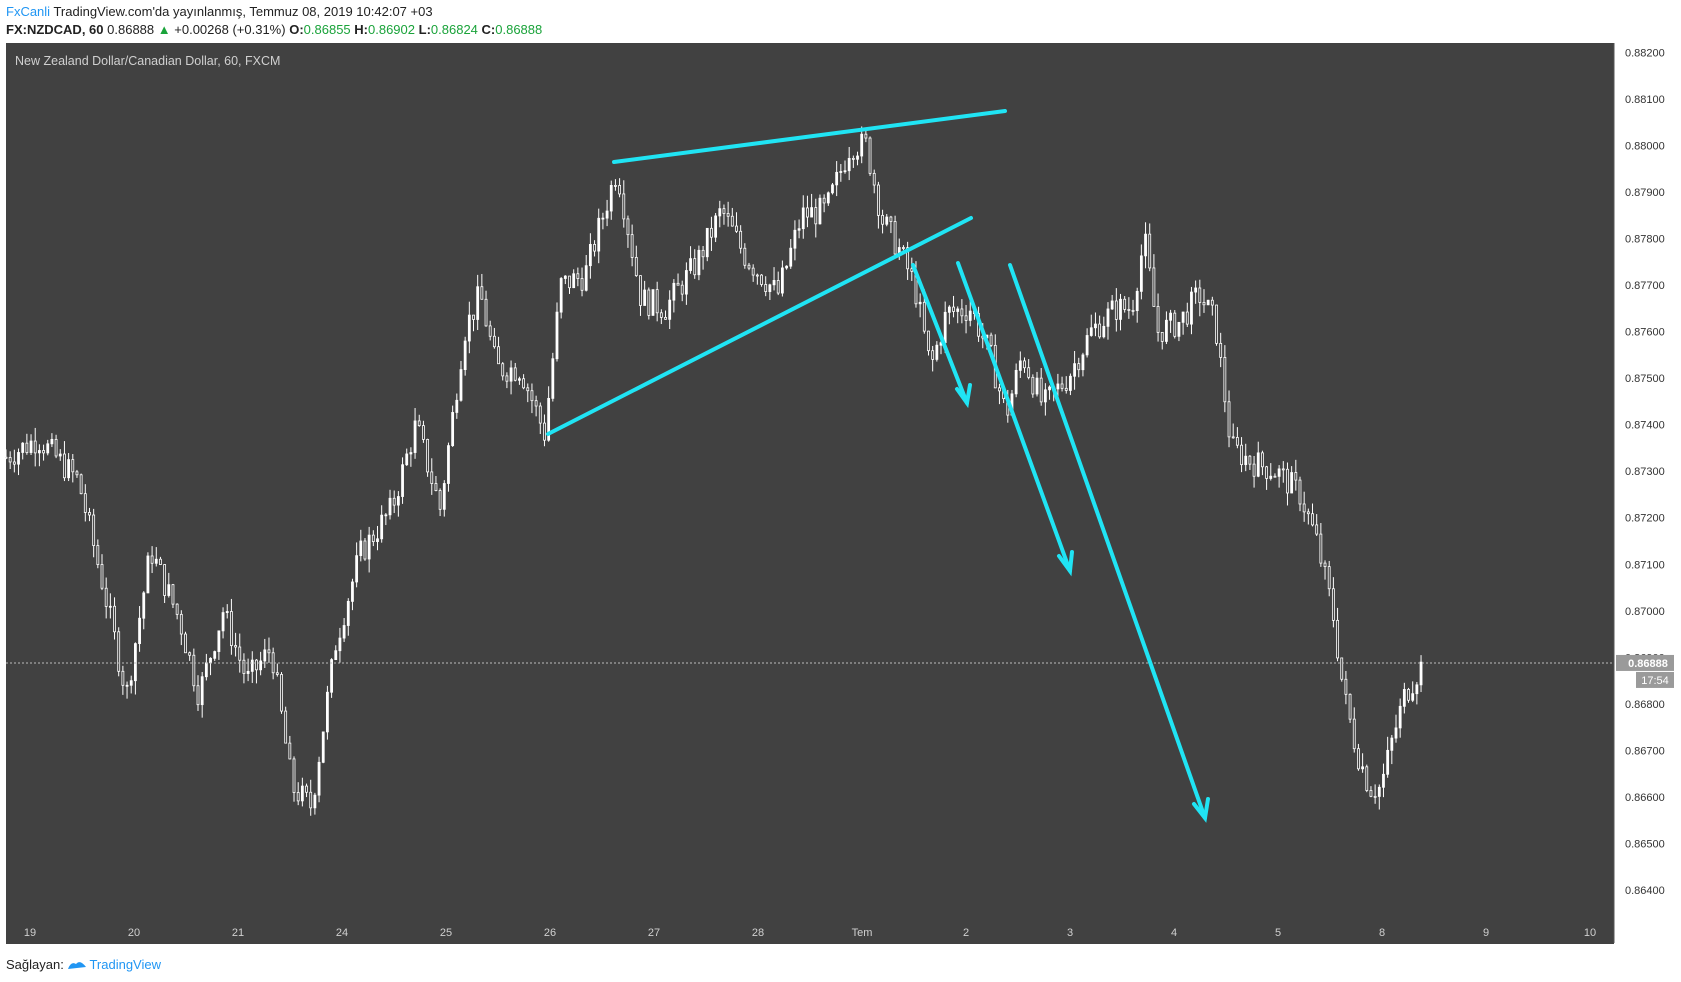 This screenshot has width=1681, height=982. What do you see at coordinates (134, 933) in the screenshot?
I see `x-tick-1: 20` at bounding box center [134, 933].